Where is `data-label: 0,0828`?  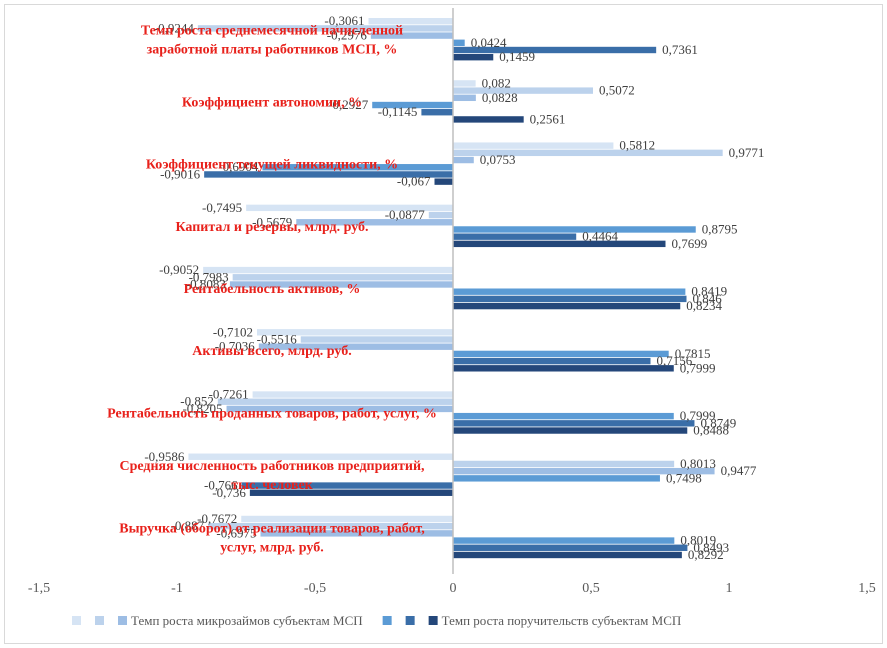 data-label: 0,0828 is located at coordinates (500, 97).